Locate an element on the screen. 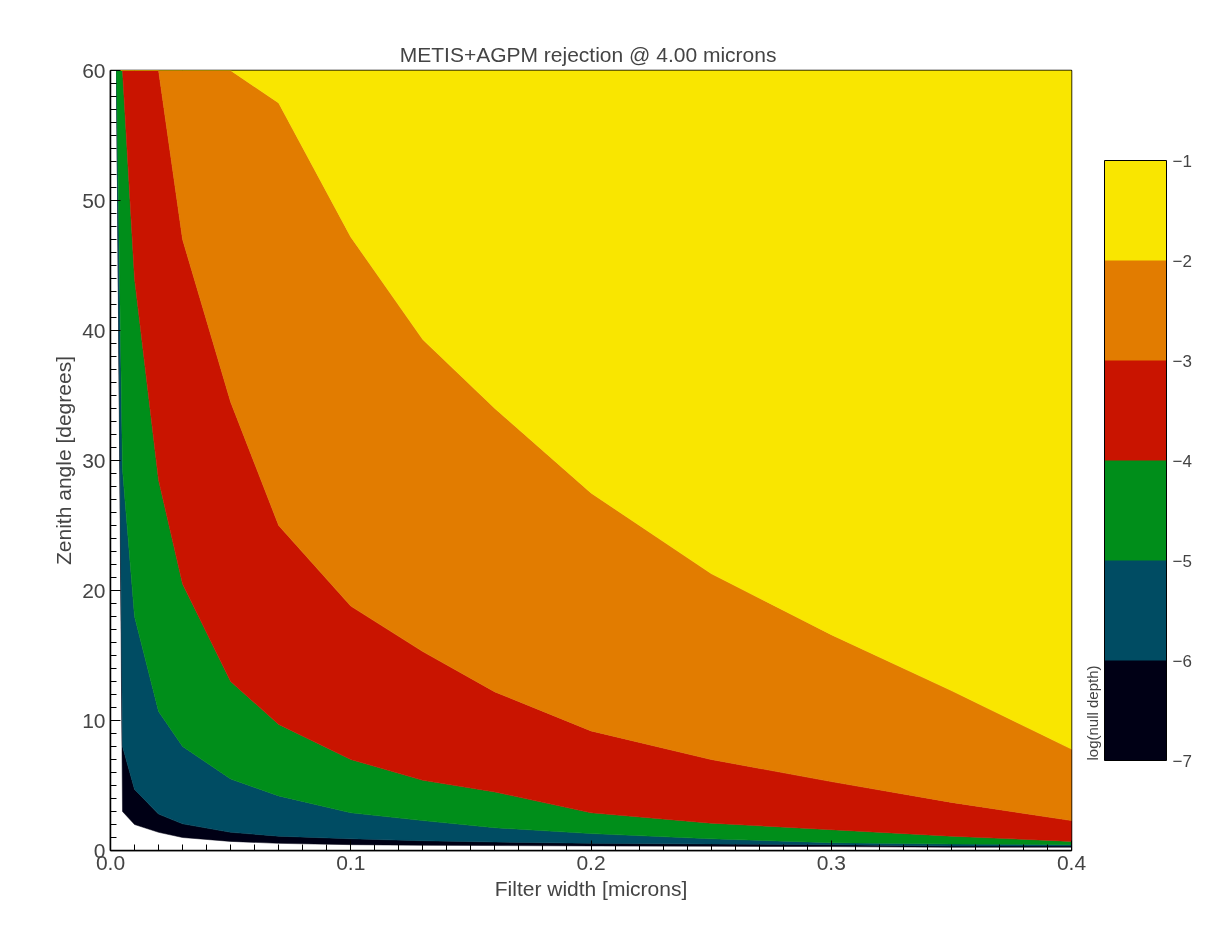  y-tick-label: 60 is located at coordinates (94, 70).